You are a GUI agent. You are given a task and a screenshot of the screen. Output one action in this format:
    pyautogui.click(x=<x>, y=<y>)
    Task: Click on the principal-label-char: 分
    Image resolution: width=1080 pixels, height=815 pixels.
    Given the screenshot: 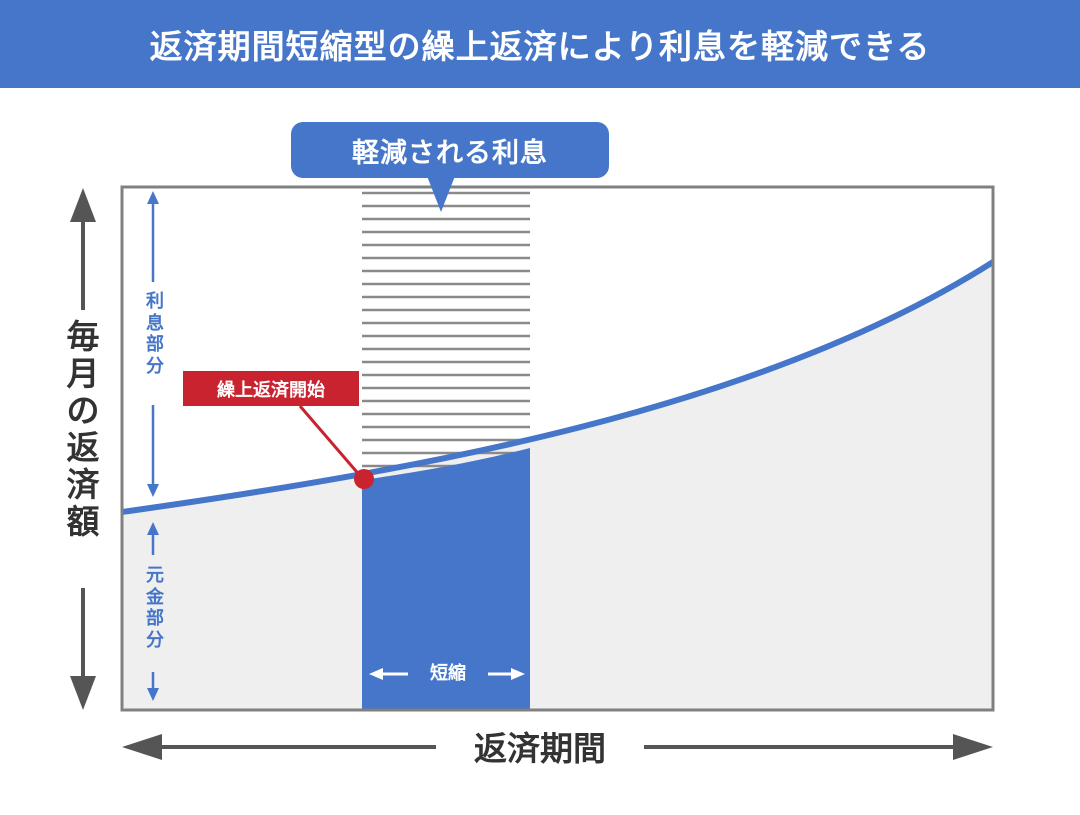 What is the action you would take?
    pyautogui.click(x=155, y=640)
    